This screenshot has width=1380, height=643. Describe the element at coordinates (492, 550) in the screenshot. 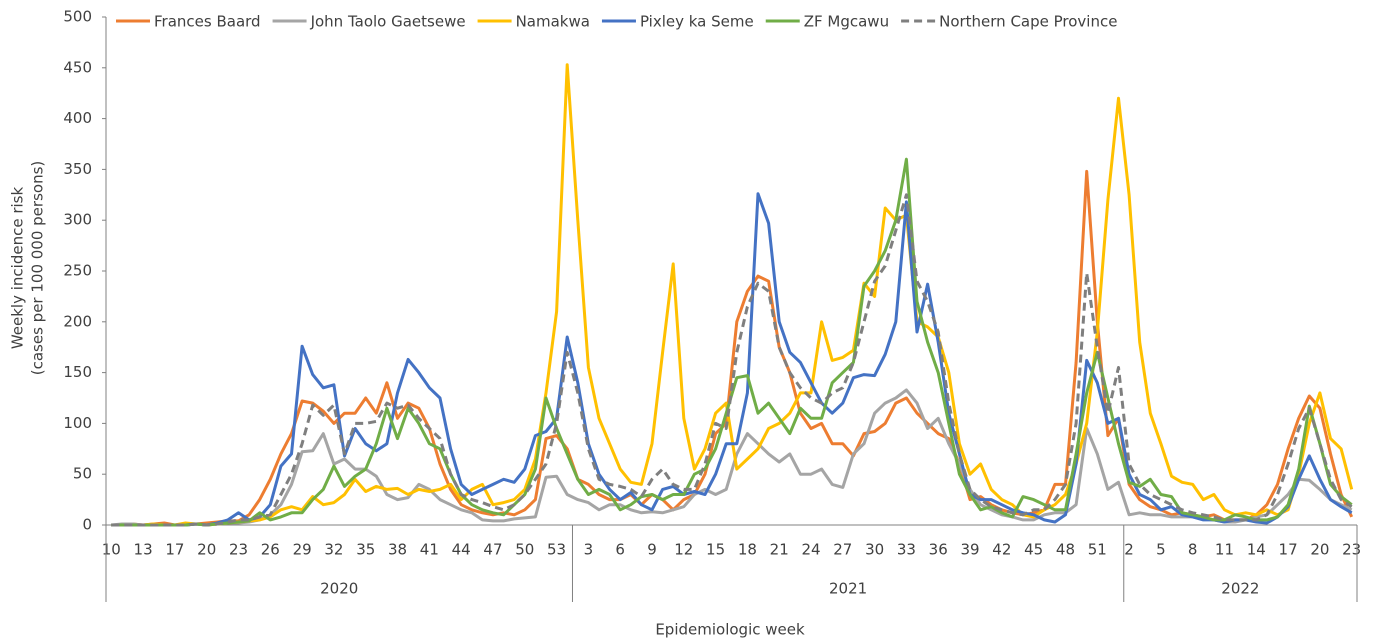

I see `x-tick-label: 47` at that location.